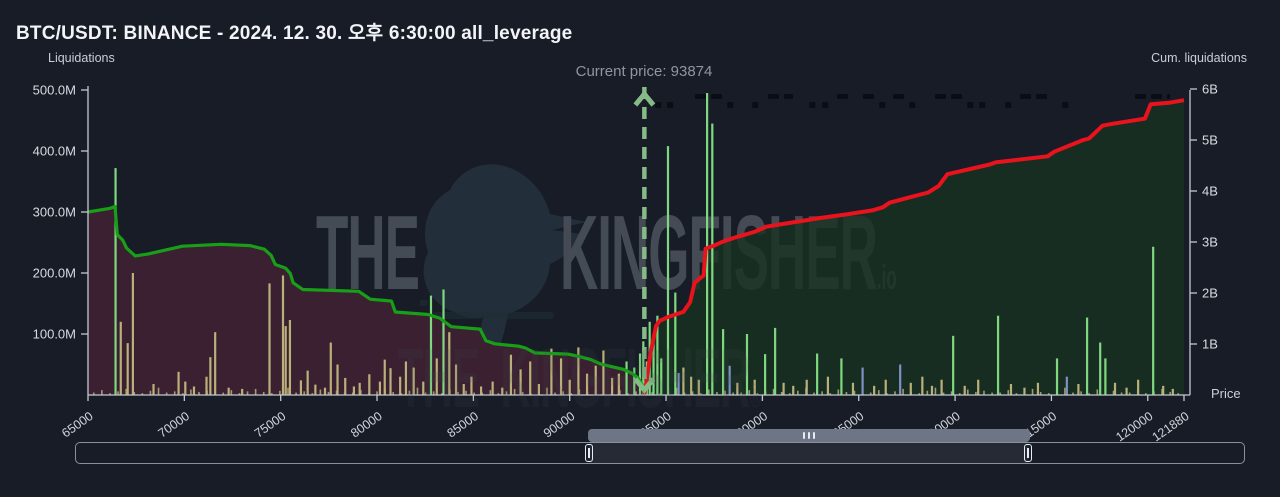 The height and width of the screenshot is (497, 1280). Describe the element at coordinates (1210, 140) in the screenshot. I see `right-tick-label: 5B` at that location.